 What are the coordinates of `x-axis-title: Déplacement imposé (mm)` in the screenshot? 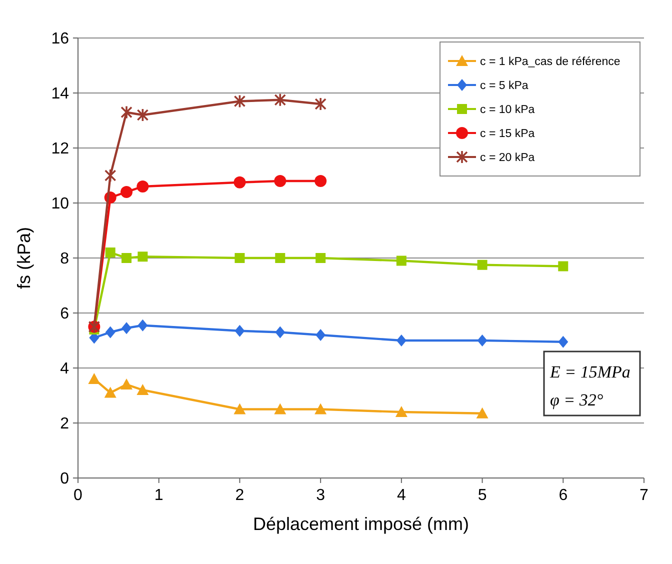 It's located at (361, 524).